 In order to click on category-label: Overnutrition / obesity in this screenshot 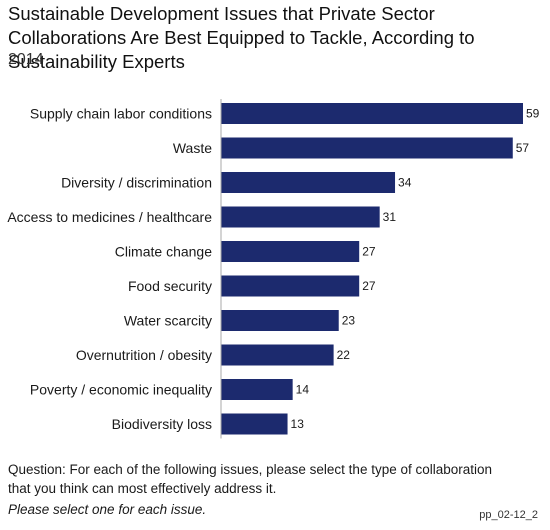, I will do `click(144, 355)`.